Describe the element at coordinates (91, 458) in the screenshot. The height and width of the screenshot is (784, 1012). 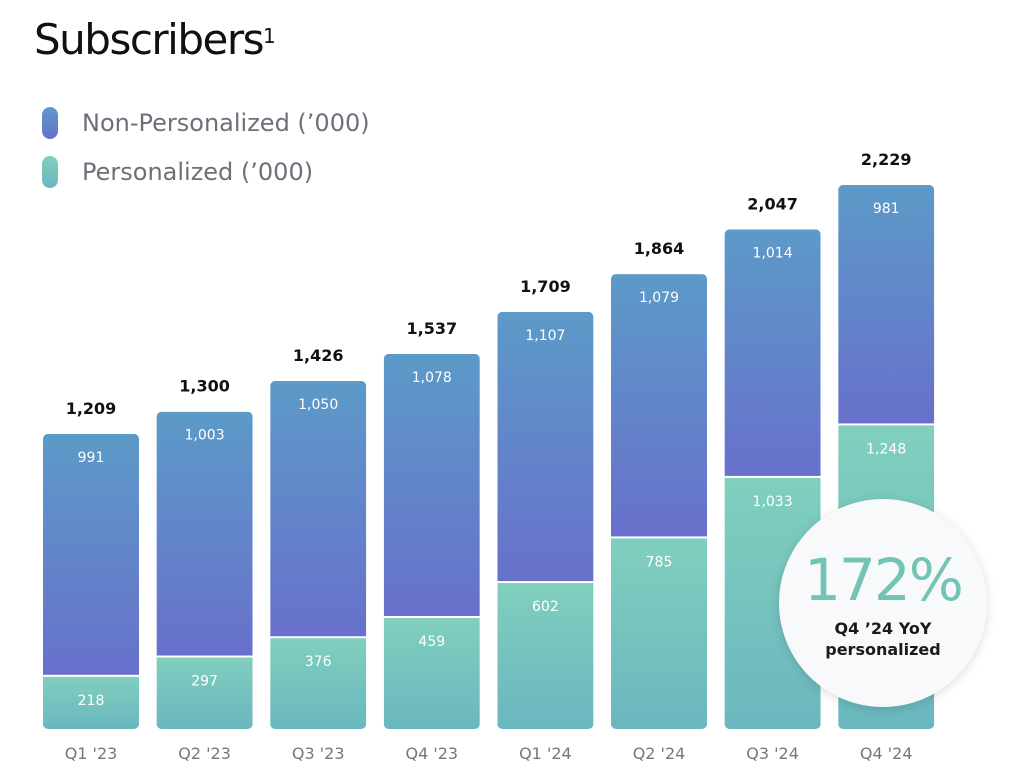
I see `non-personalized-value-label: 991` at that location.